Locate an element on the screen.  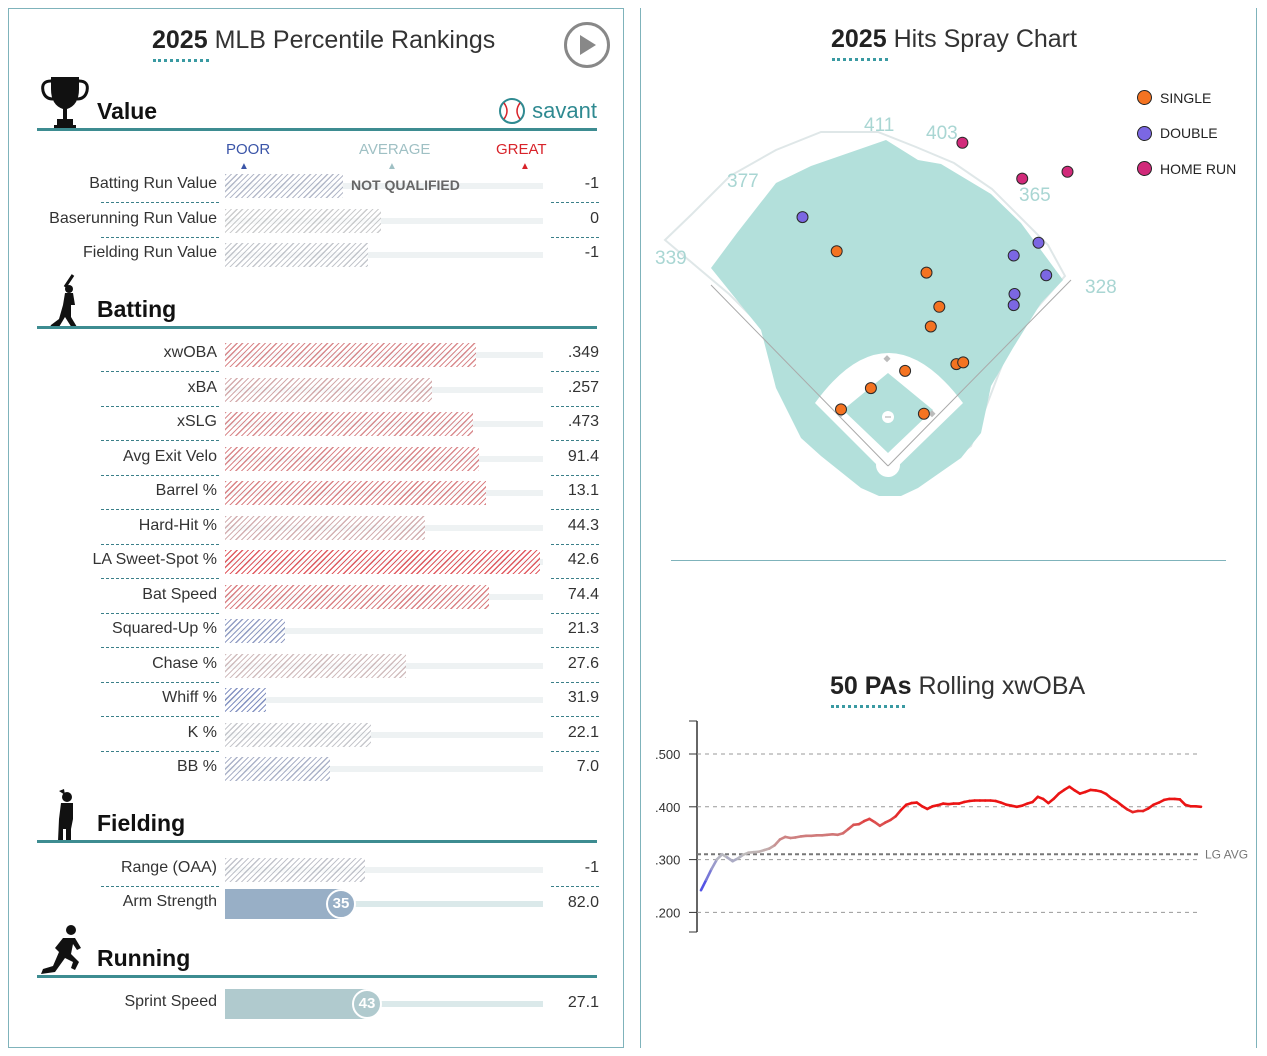
metric-label: Barrel % is located at coordinates (186, 490).